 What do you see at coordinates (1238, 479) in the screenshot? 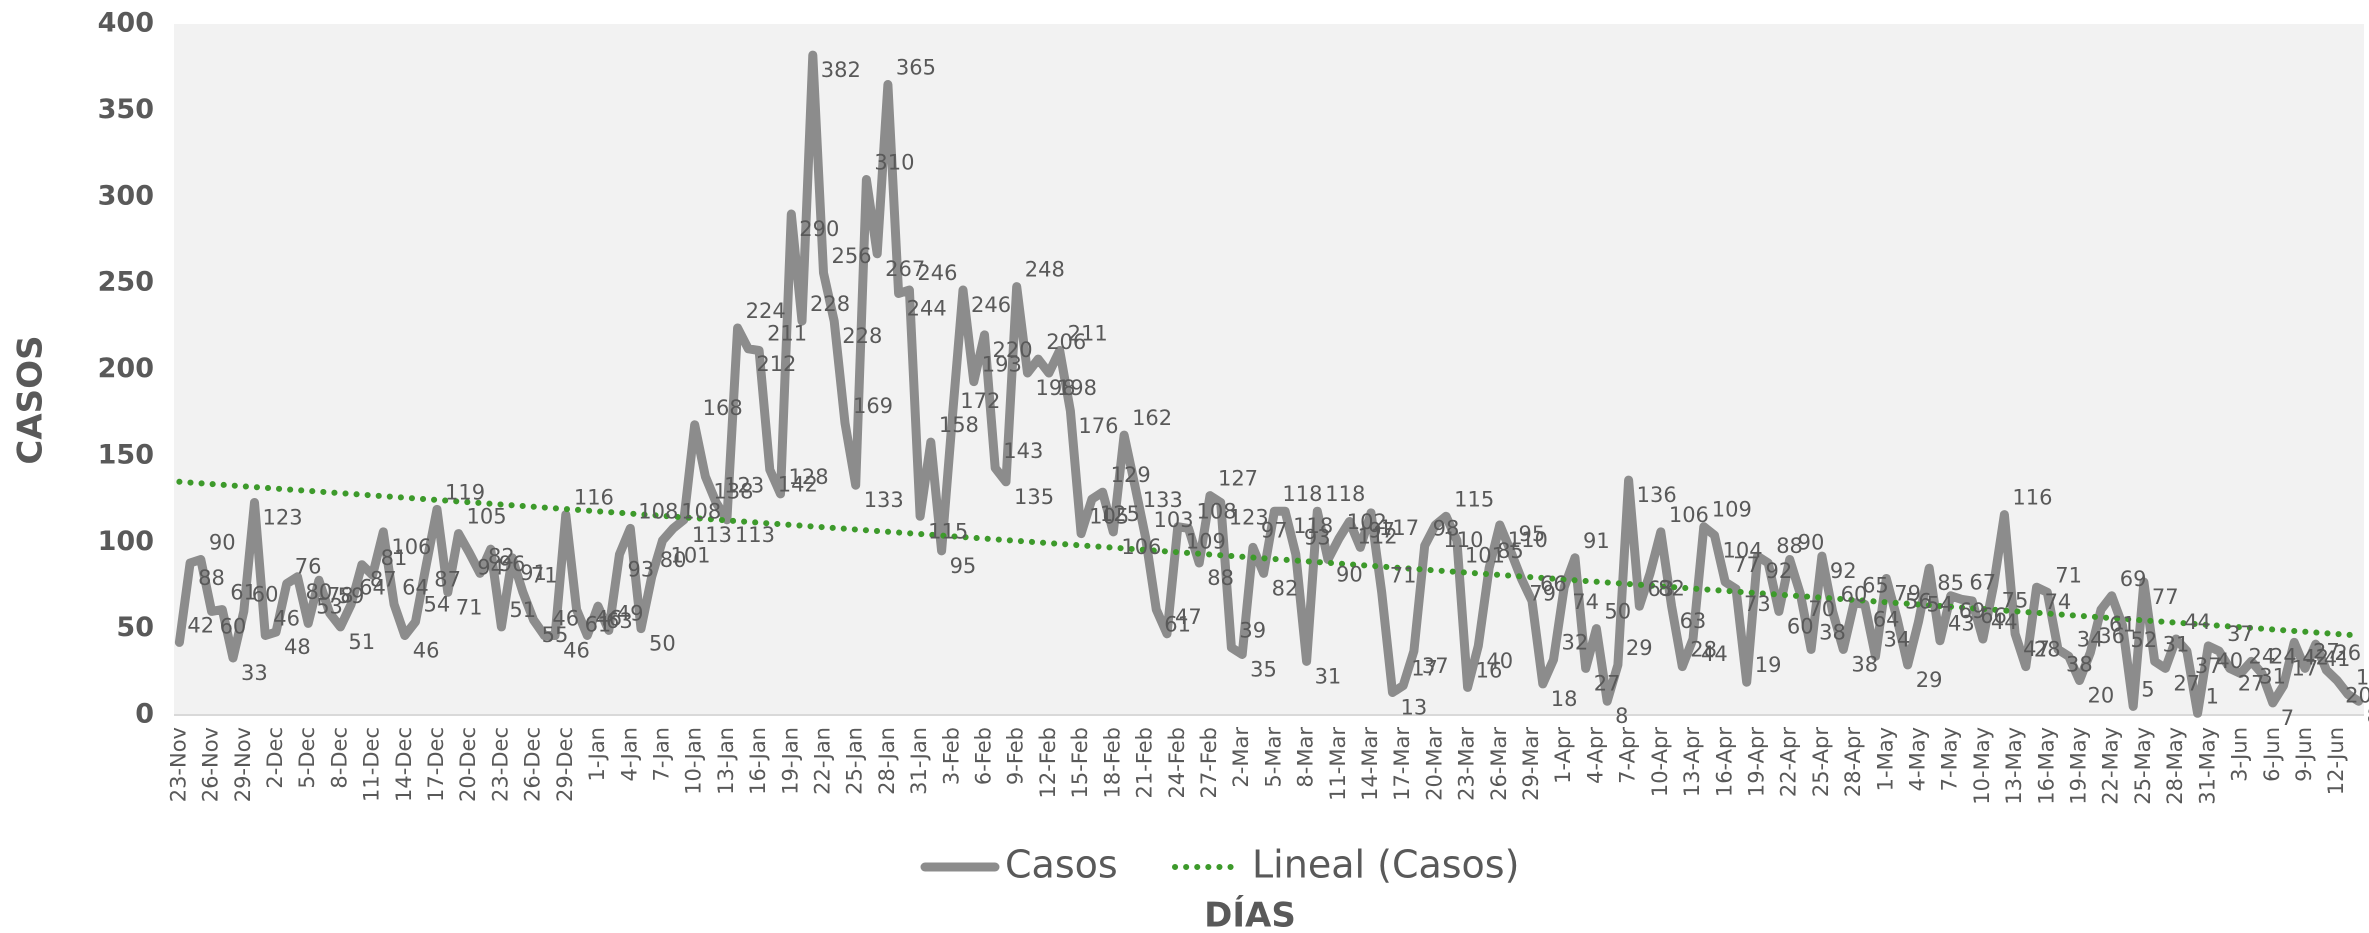
I see `data-label: 127` at bounding box center [1238, 479].